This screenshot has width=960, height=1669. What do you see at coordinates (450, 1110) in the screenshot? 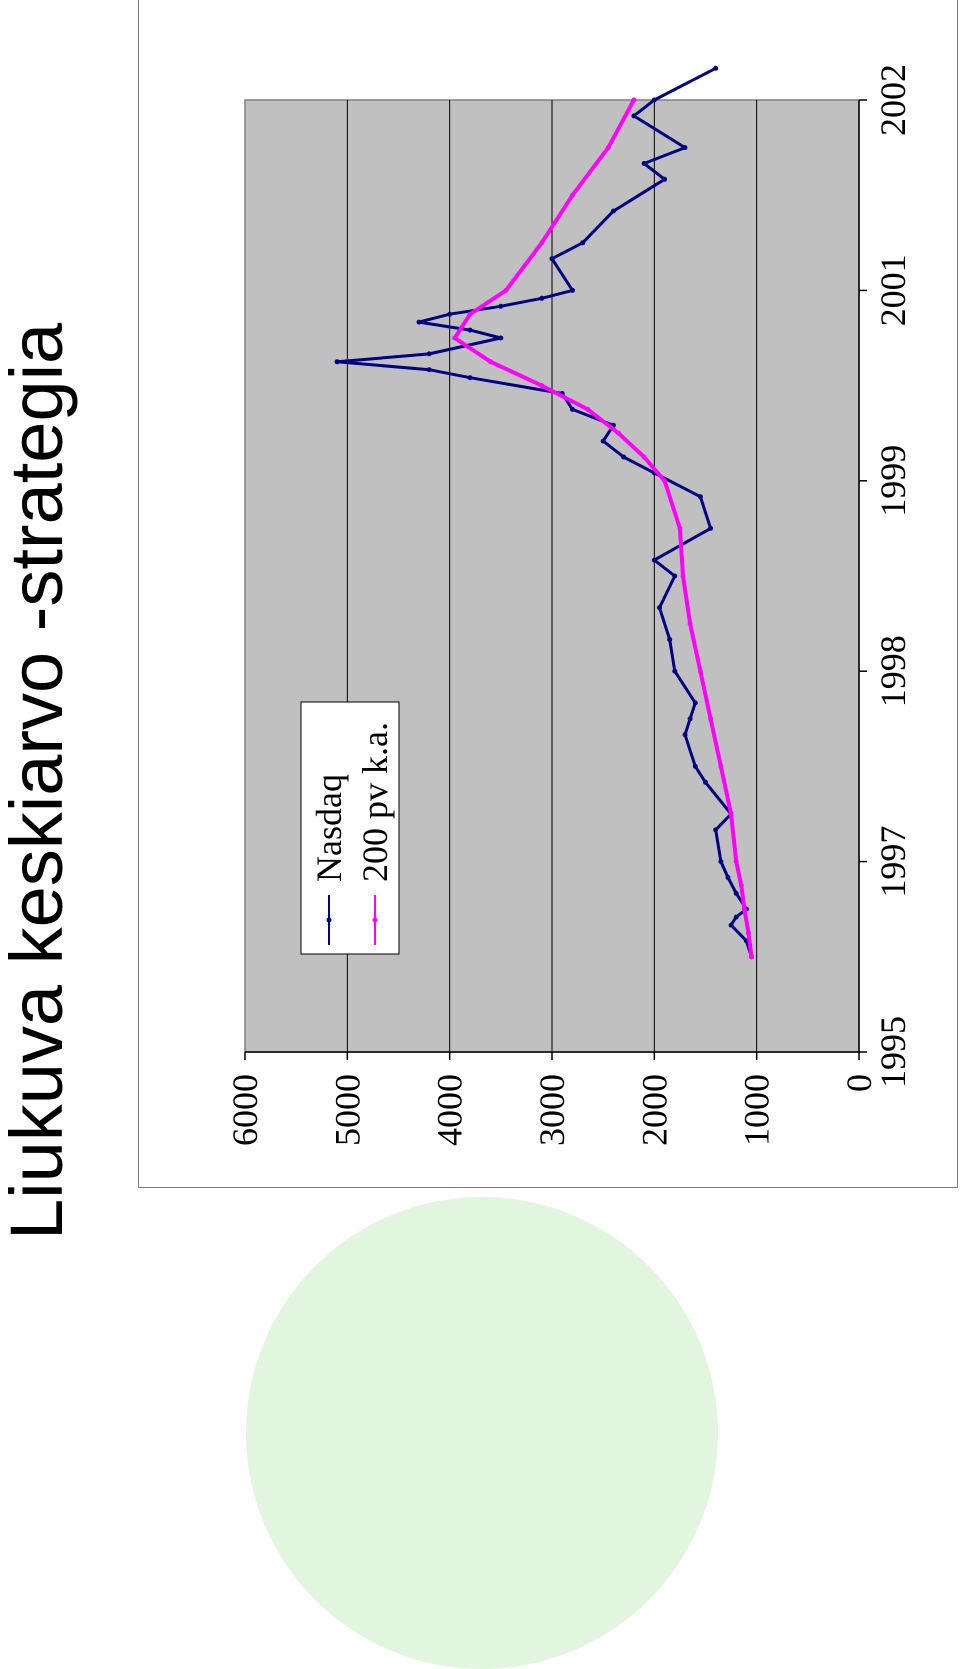
I see `y-tick-label: 4000` at bounding box center [450, 1110].